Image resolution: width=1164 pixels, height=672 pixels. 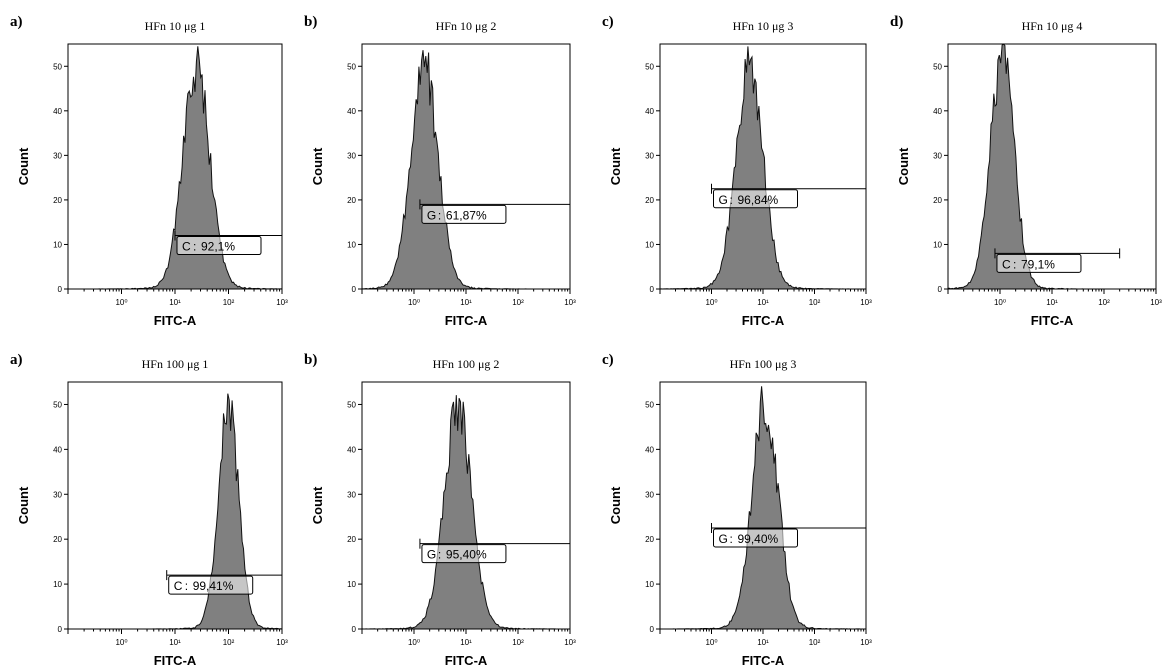 What do you see at coordinates (763, 26) in the screenshot?
I see `panel-title: HFn 10 μg 3` at bounding box center [763, 26].